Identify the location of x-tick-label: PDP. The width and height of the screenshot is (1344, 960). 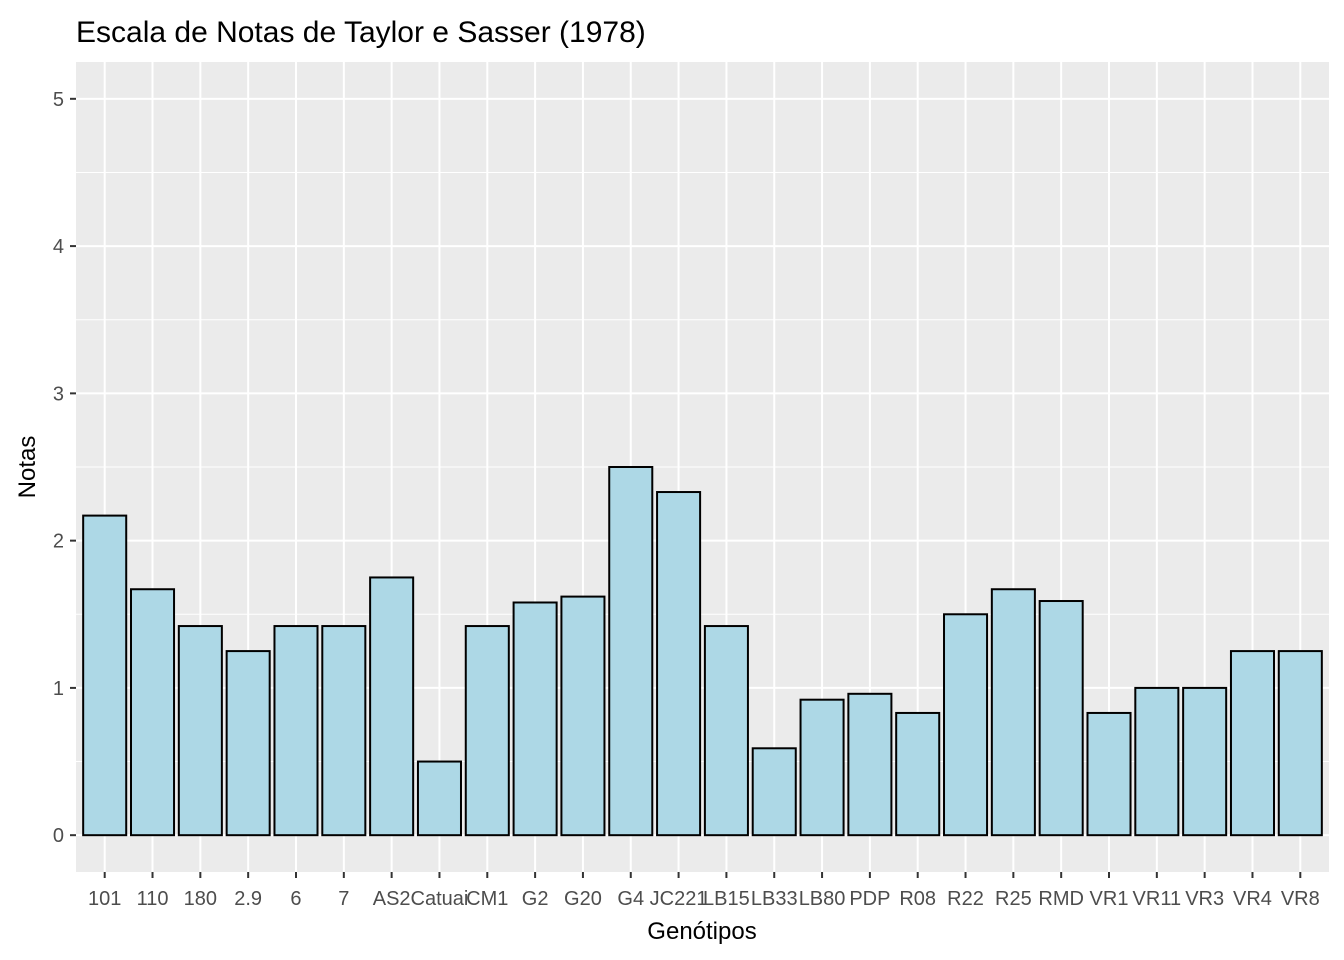
(869, 899).